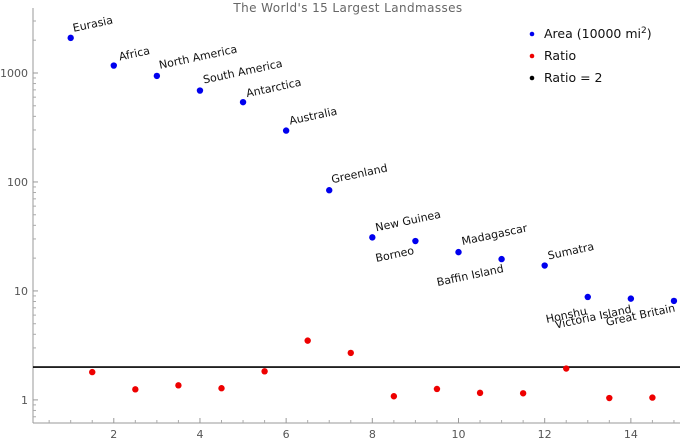  Describe the element at coordinates (21, 291) in the screenshot. I see `y-tick-label: 10` at that location.